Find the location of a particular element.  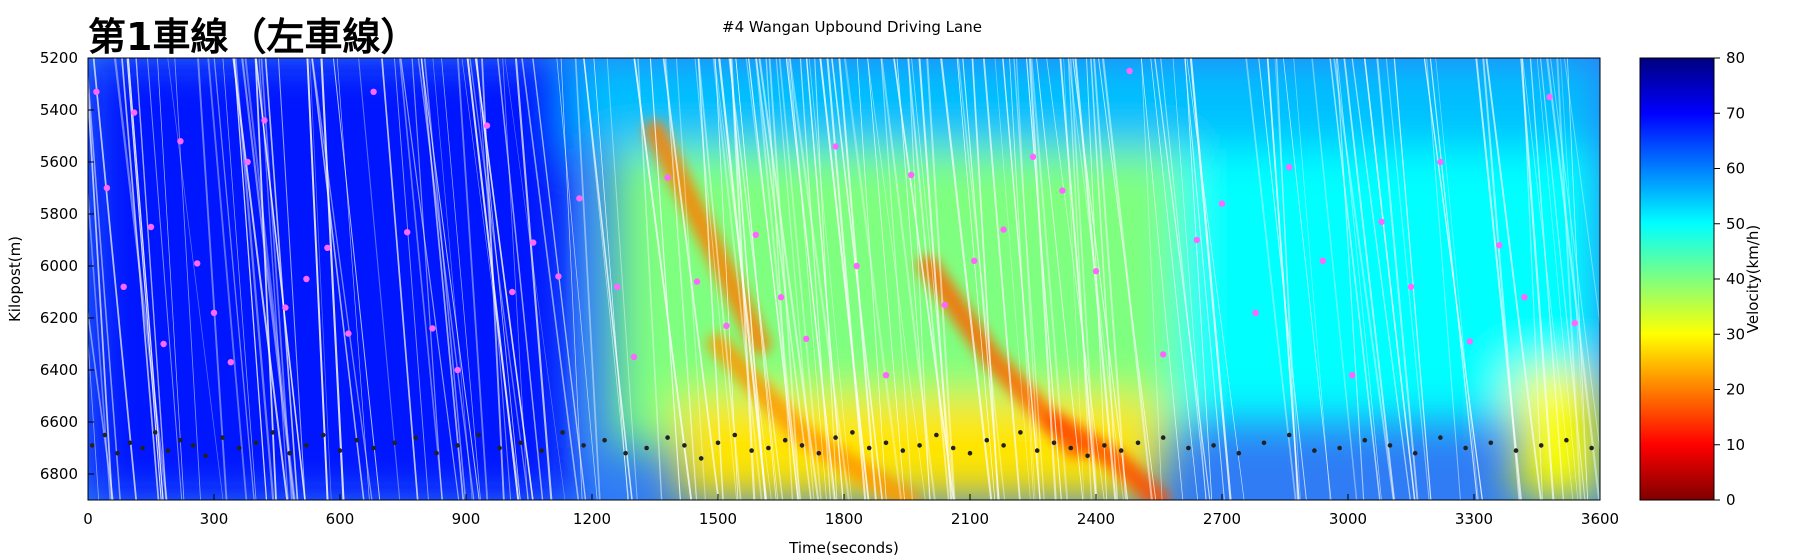

y-axis-label: Kilopost(m) is located at coordinates (15, 279).